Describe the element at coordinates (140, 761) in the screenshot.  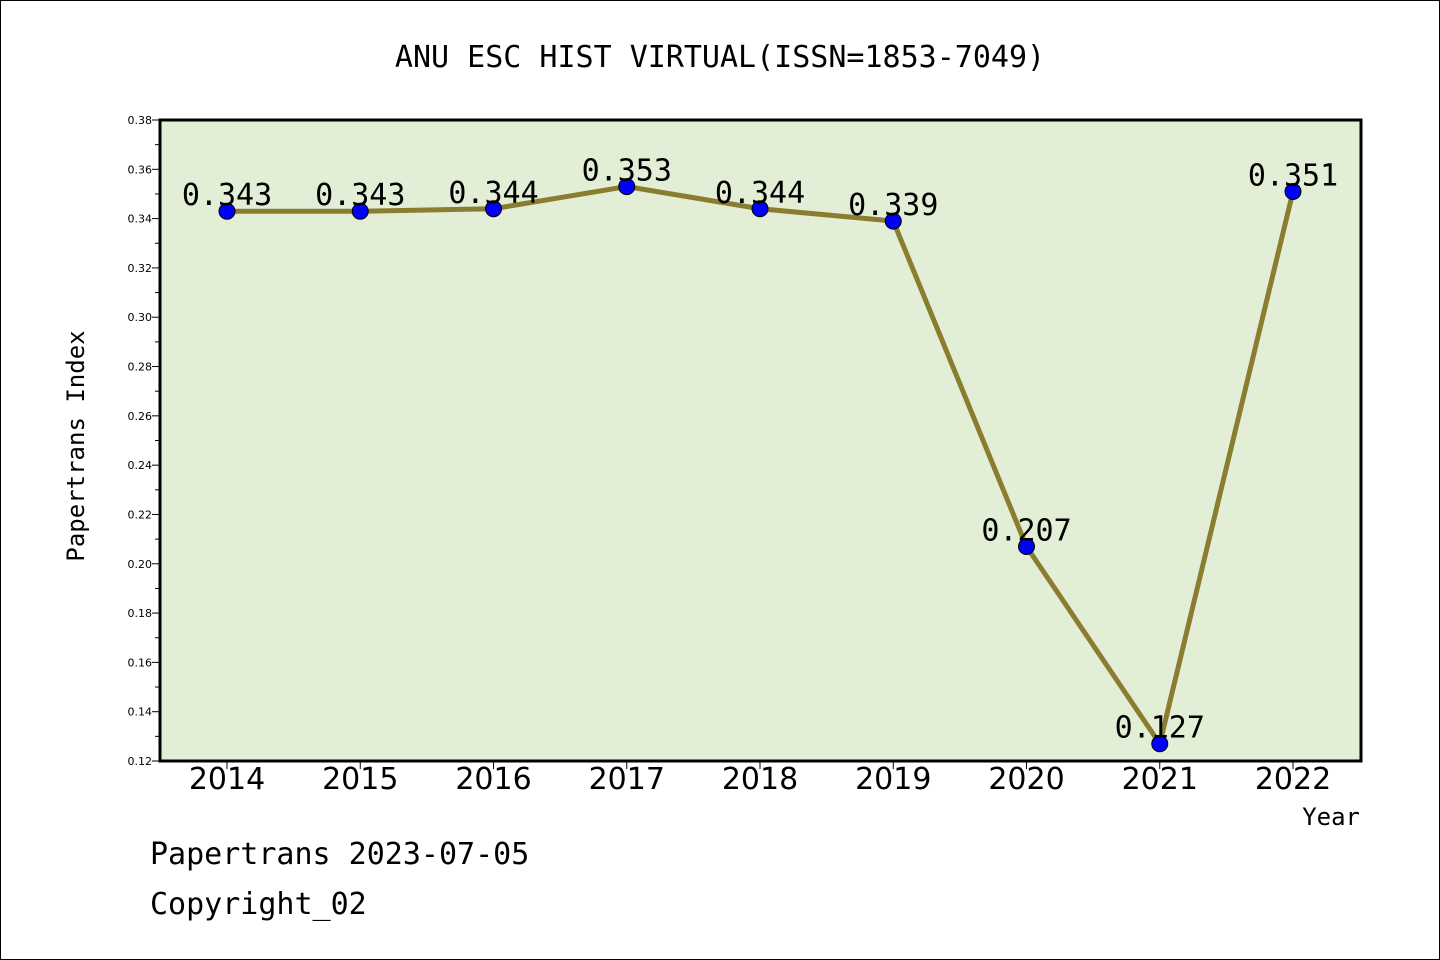
I see `y-tick-label: 0.12` at that location.